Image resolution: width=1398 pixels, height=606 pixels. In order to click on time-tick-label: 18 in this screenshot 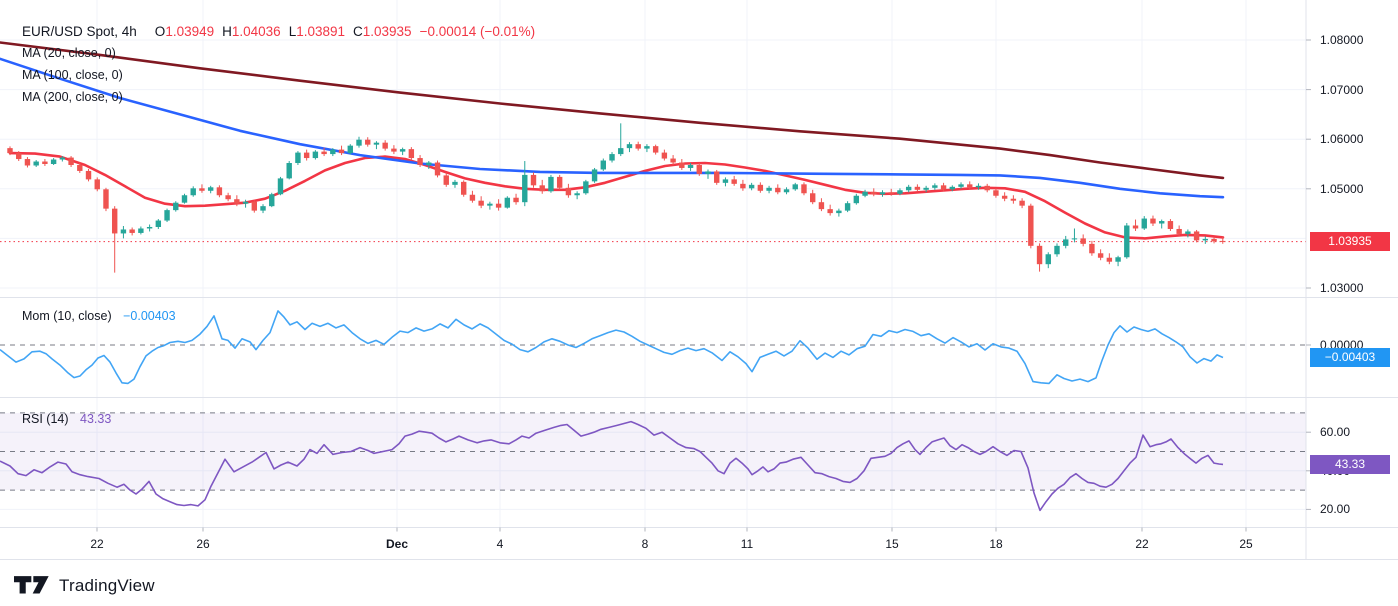, I will do `click(996, 544)`.